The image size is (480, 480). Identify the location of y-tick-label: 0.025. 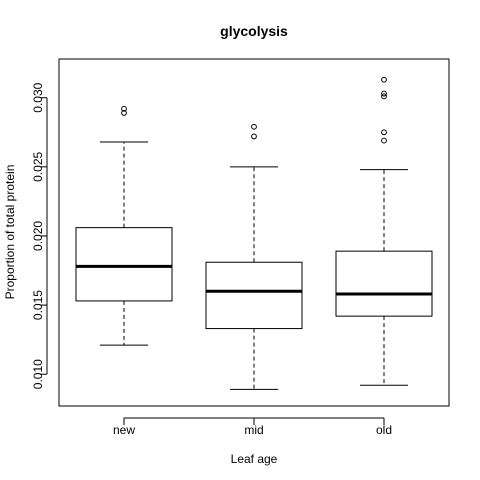
(38, 166).